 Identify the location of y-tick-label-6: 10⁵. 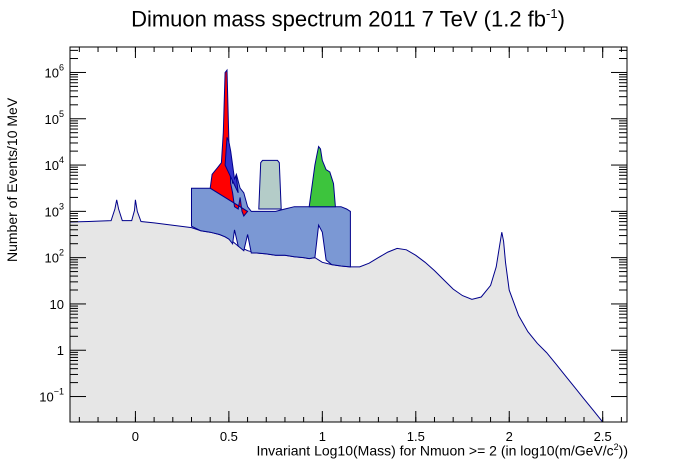
(54, 118).